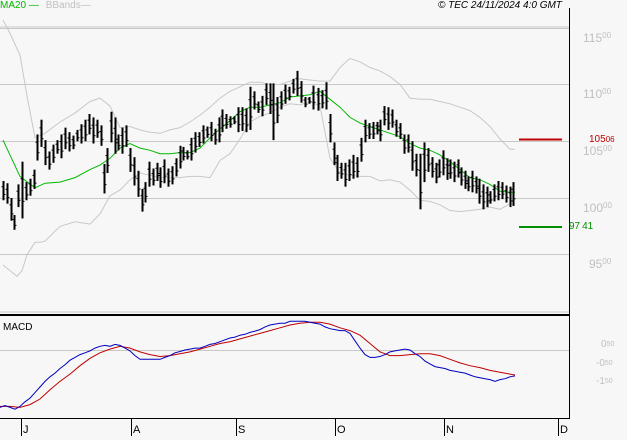  What do you see at coordinates (604, 381) in the screenshot?
I see `macd-axis-label: -150` at bounding box center [604, 381].